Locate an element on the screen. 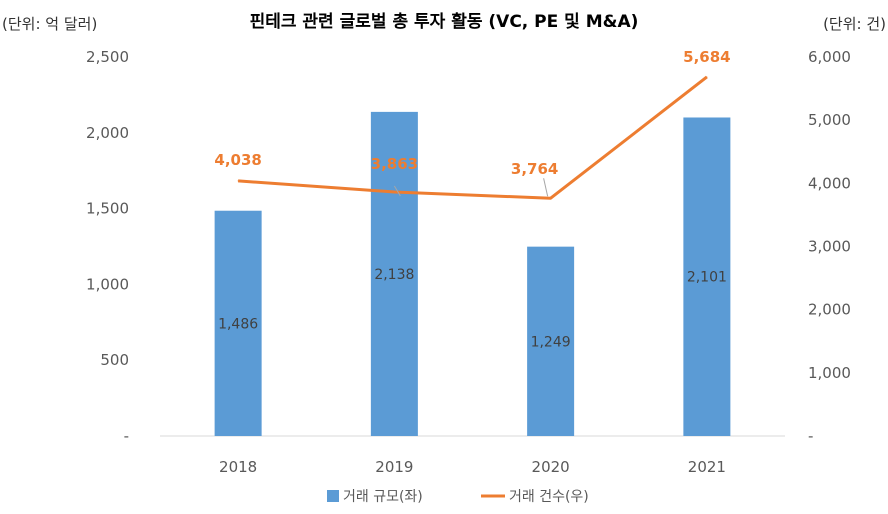 Image resolution: width=888 pixels, height=514 pixels. left-axis-unit: (단위: 억 달러) is located at coordinates (49, 24).